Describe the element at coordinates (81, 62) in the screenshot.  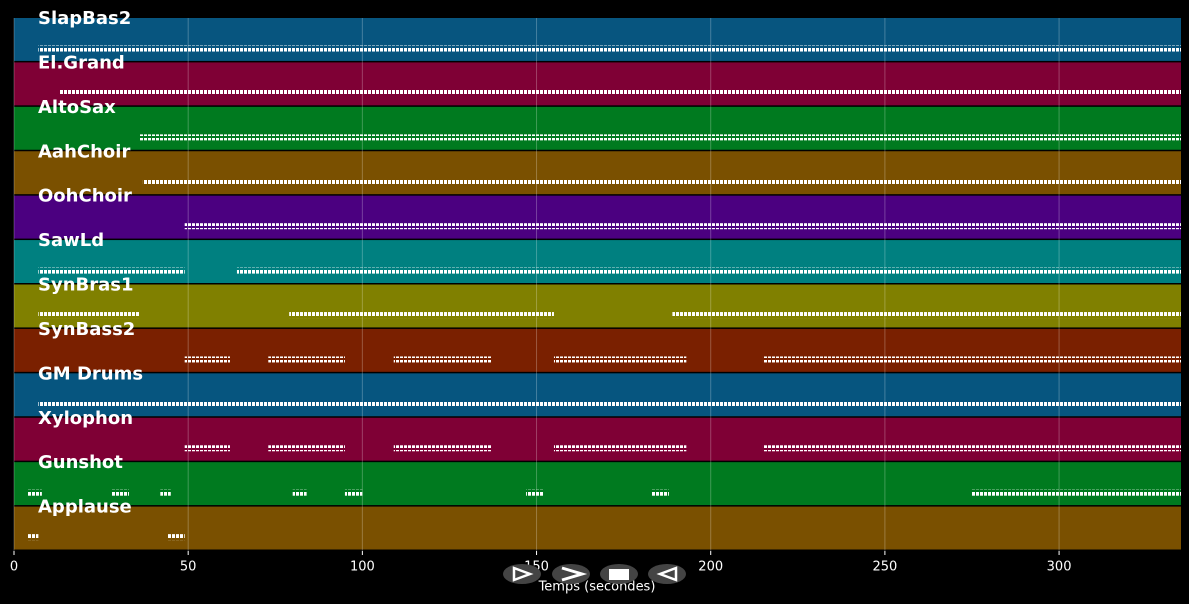
I see `track-label: El.Grand` at that location.